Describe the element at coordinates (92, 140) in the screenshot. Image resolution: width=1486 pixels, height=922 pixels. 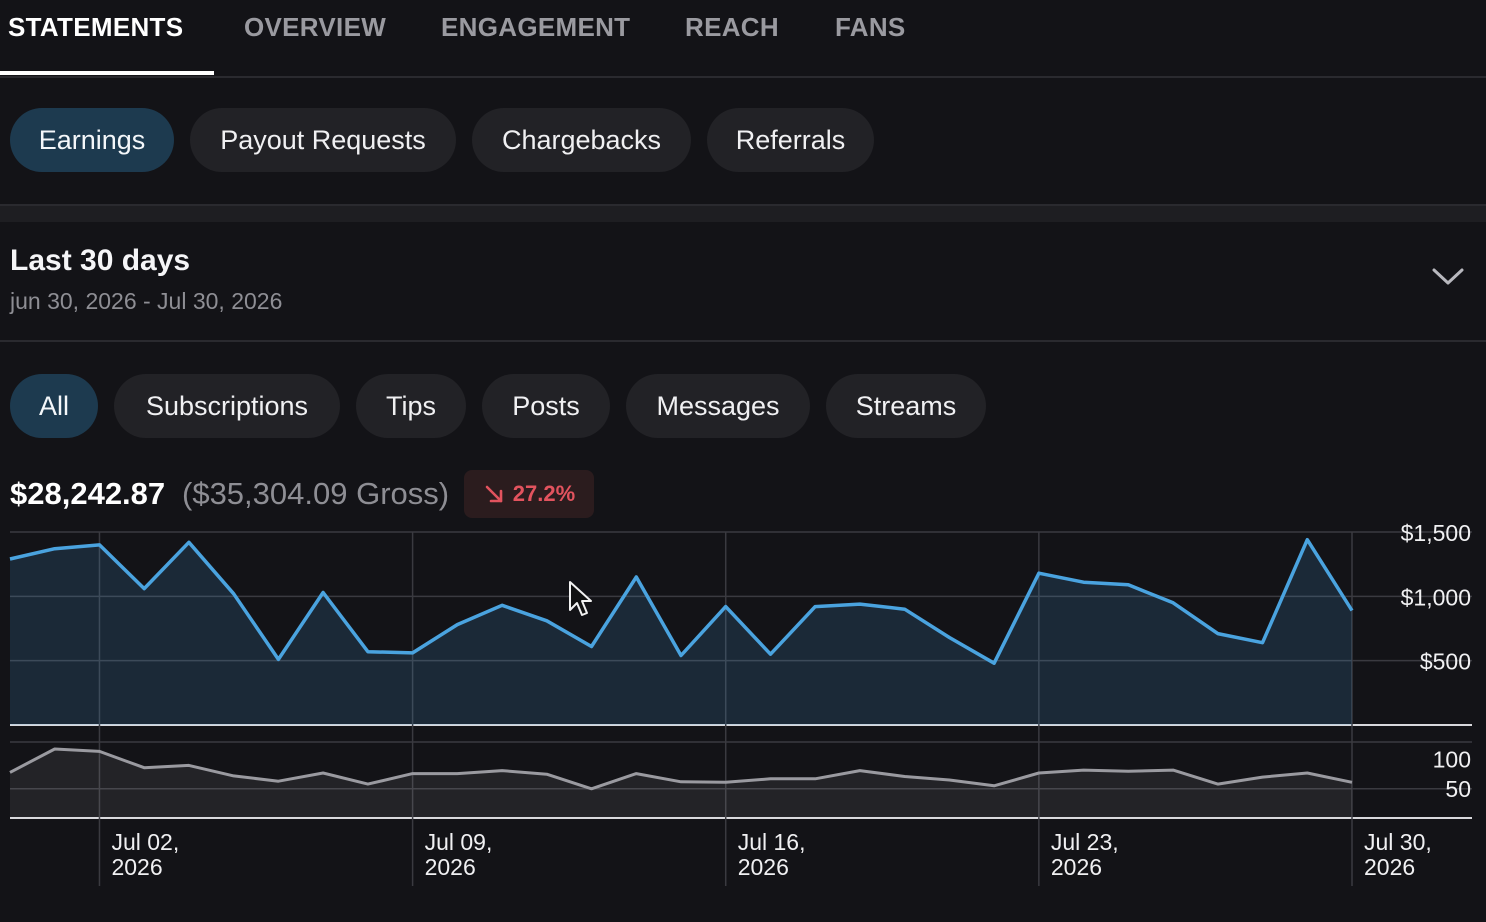
I see `pill-earnings: Earnings` at that location.